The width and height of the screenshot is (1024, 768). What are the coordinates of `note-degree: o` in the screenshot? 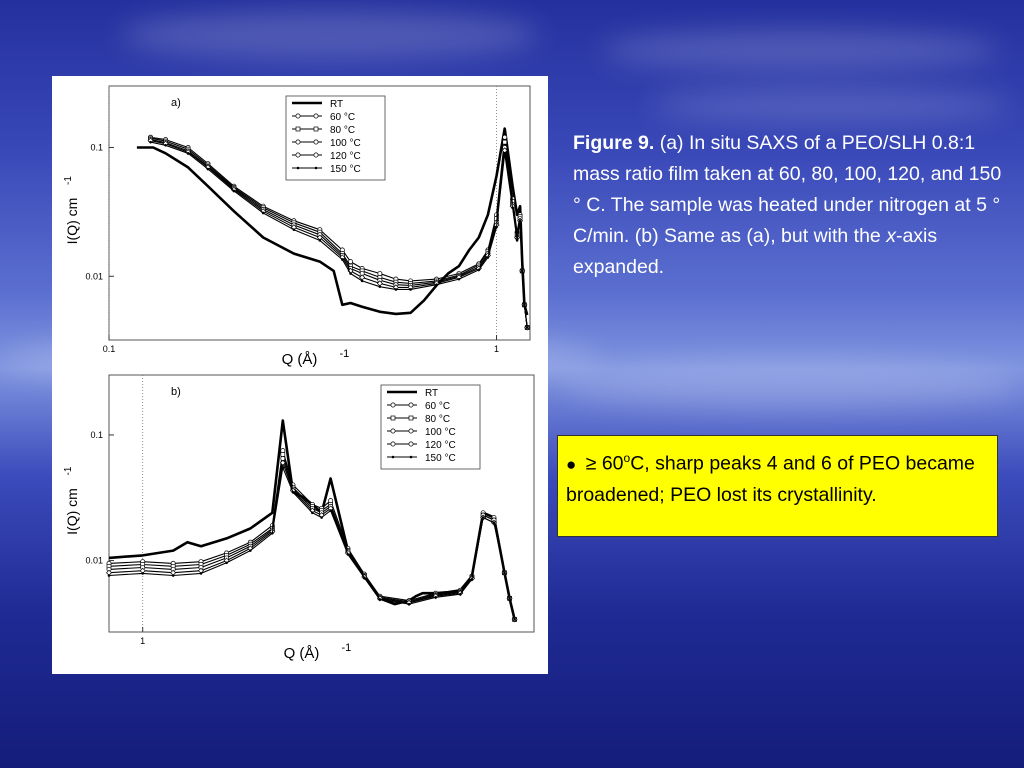 It's located at (627, 458).